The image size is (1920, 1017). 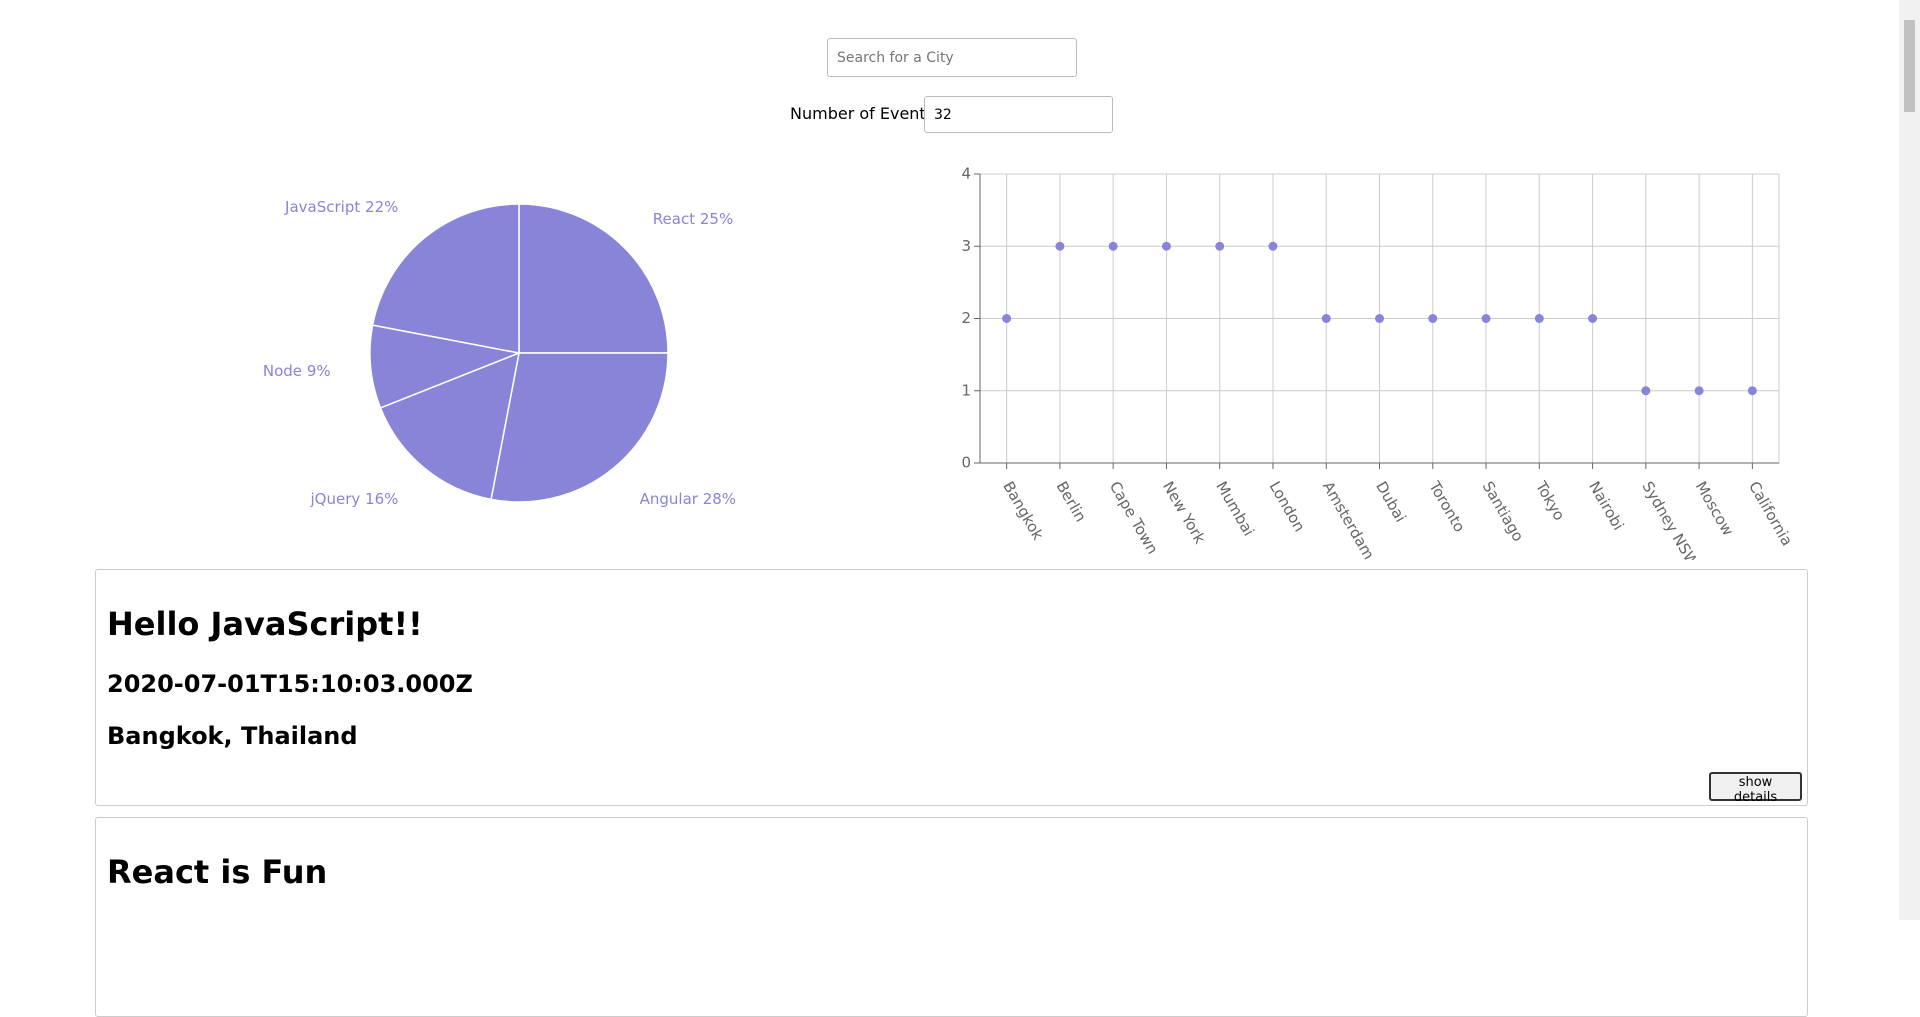 I want to click on event-date: 2020-07-01T15:10:03.000Z, so click(x=290, y=684).